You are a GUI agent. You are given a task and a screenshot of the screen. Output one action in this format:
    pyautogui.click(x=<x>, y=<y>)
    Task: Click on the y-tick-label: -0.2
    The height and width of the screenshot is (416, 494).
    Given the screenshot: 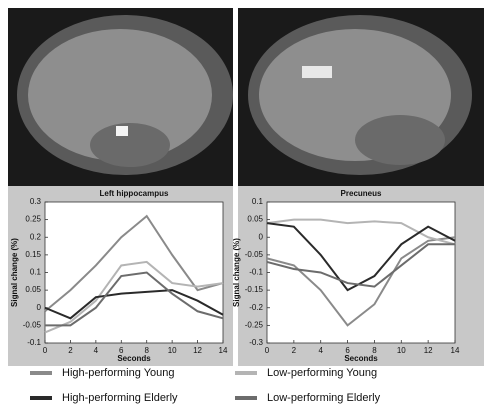 What is the action you would take?
    pyautogui.click(x=256, y=307)
    